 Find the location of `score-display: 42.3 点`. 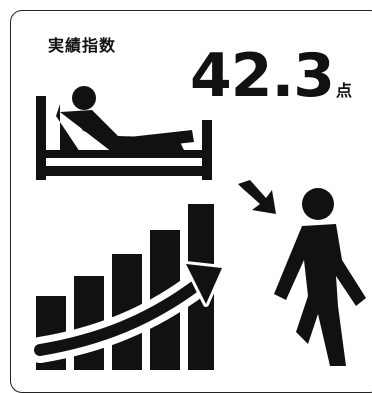

score-display: 42.3 点 is located at coordinates (271, 76).